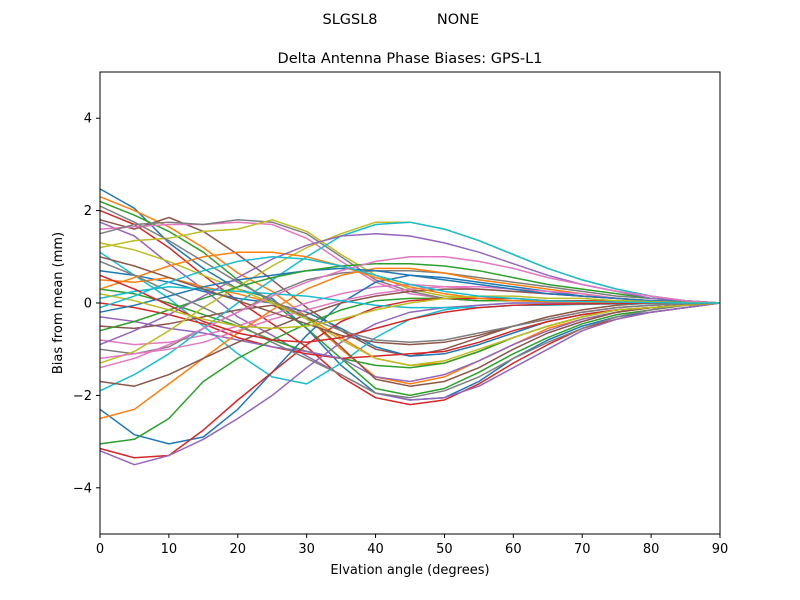  I want to click on x-axis-label: Elvation angle (degrees), so click(409, 570).